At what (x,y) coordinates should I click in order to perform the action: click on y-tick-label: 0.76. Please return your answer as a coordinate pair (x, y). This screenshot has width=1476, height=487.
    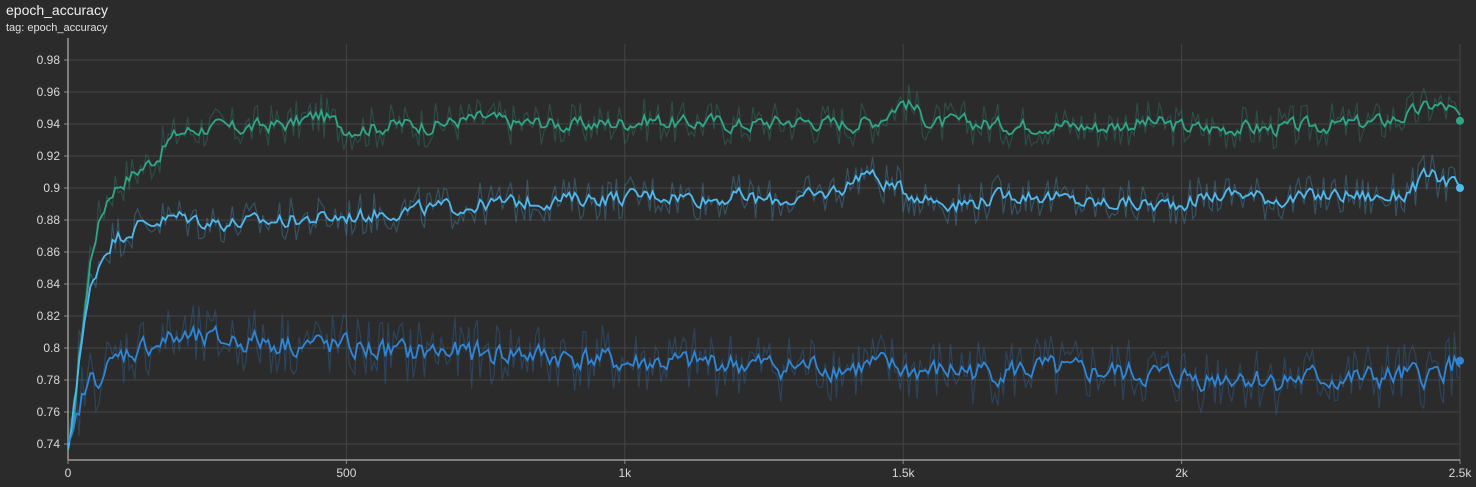
    Looking at the image, I should click on (49, 412).